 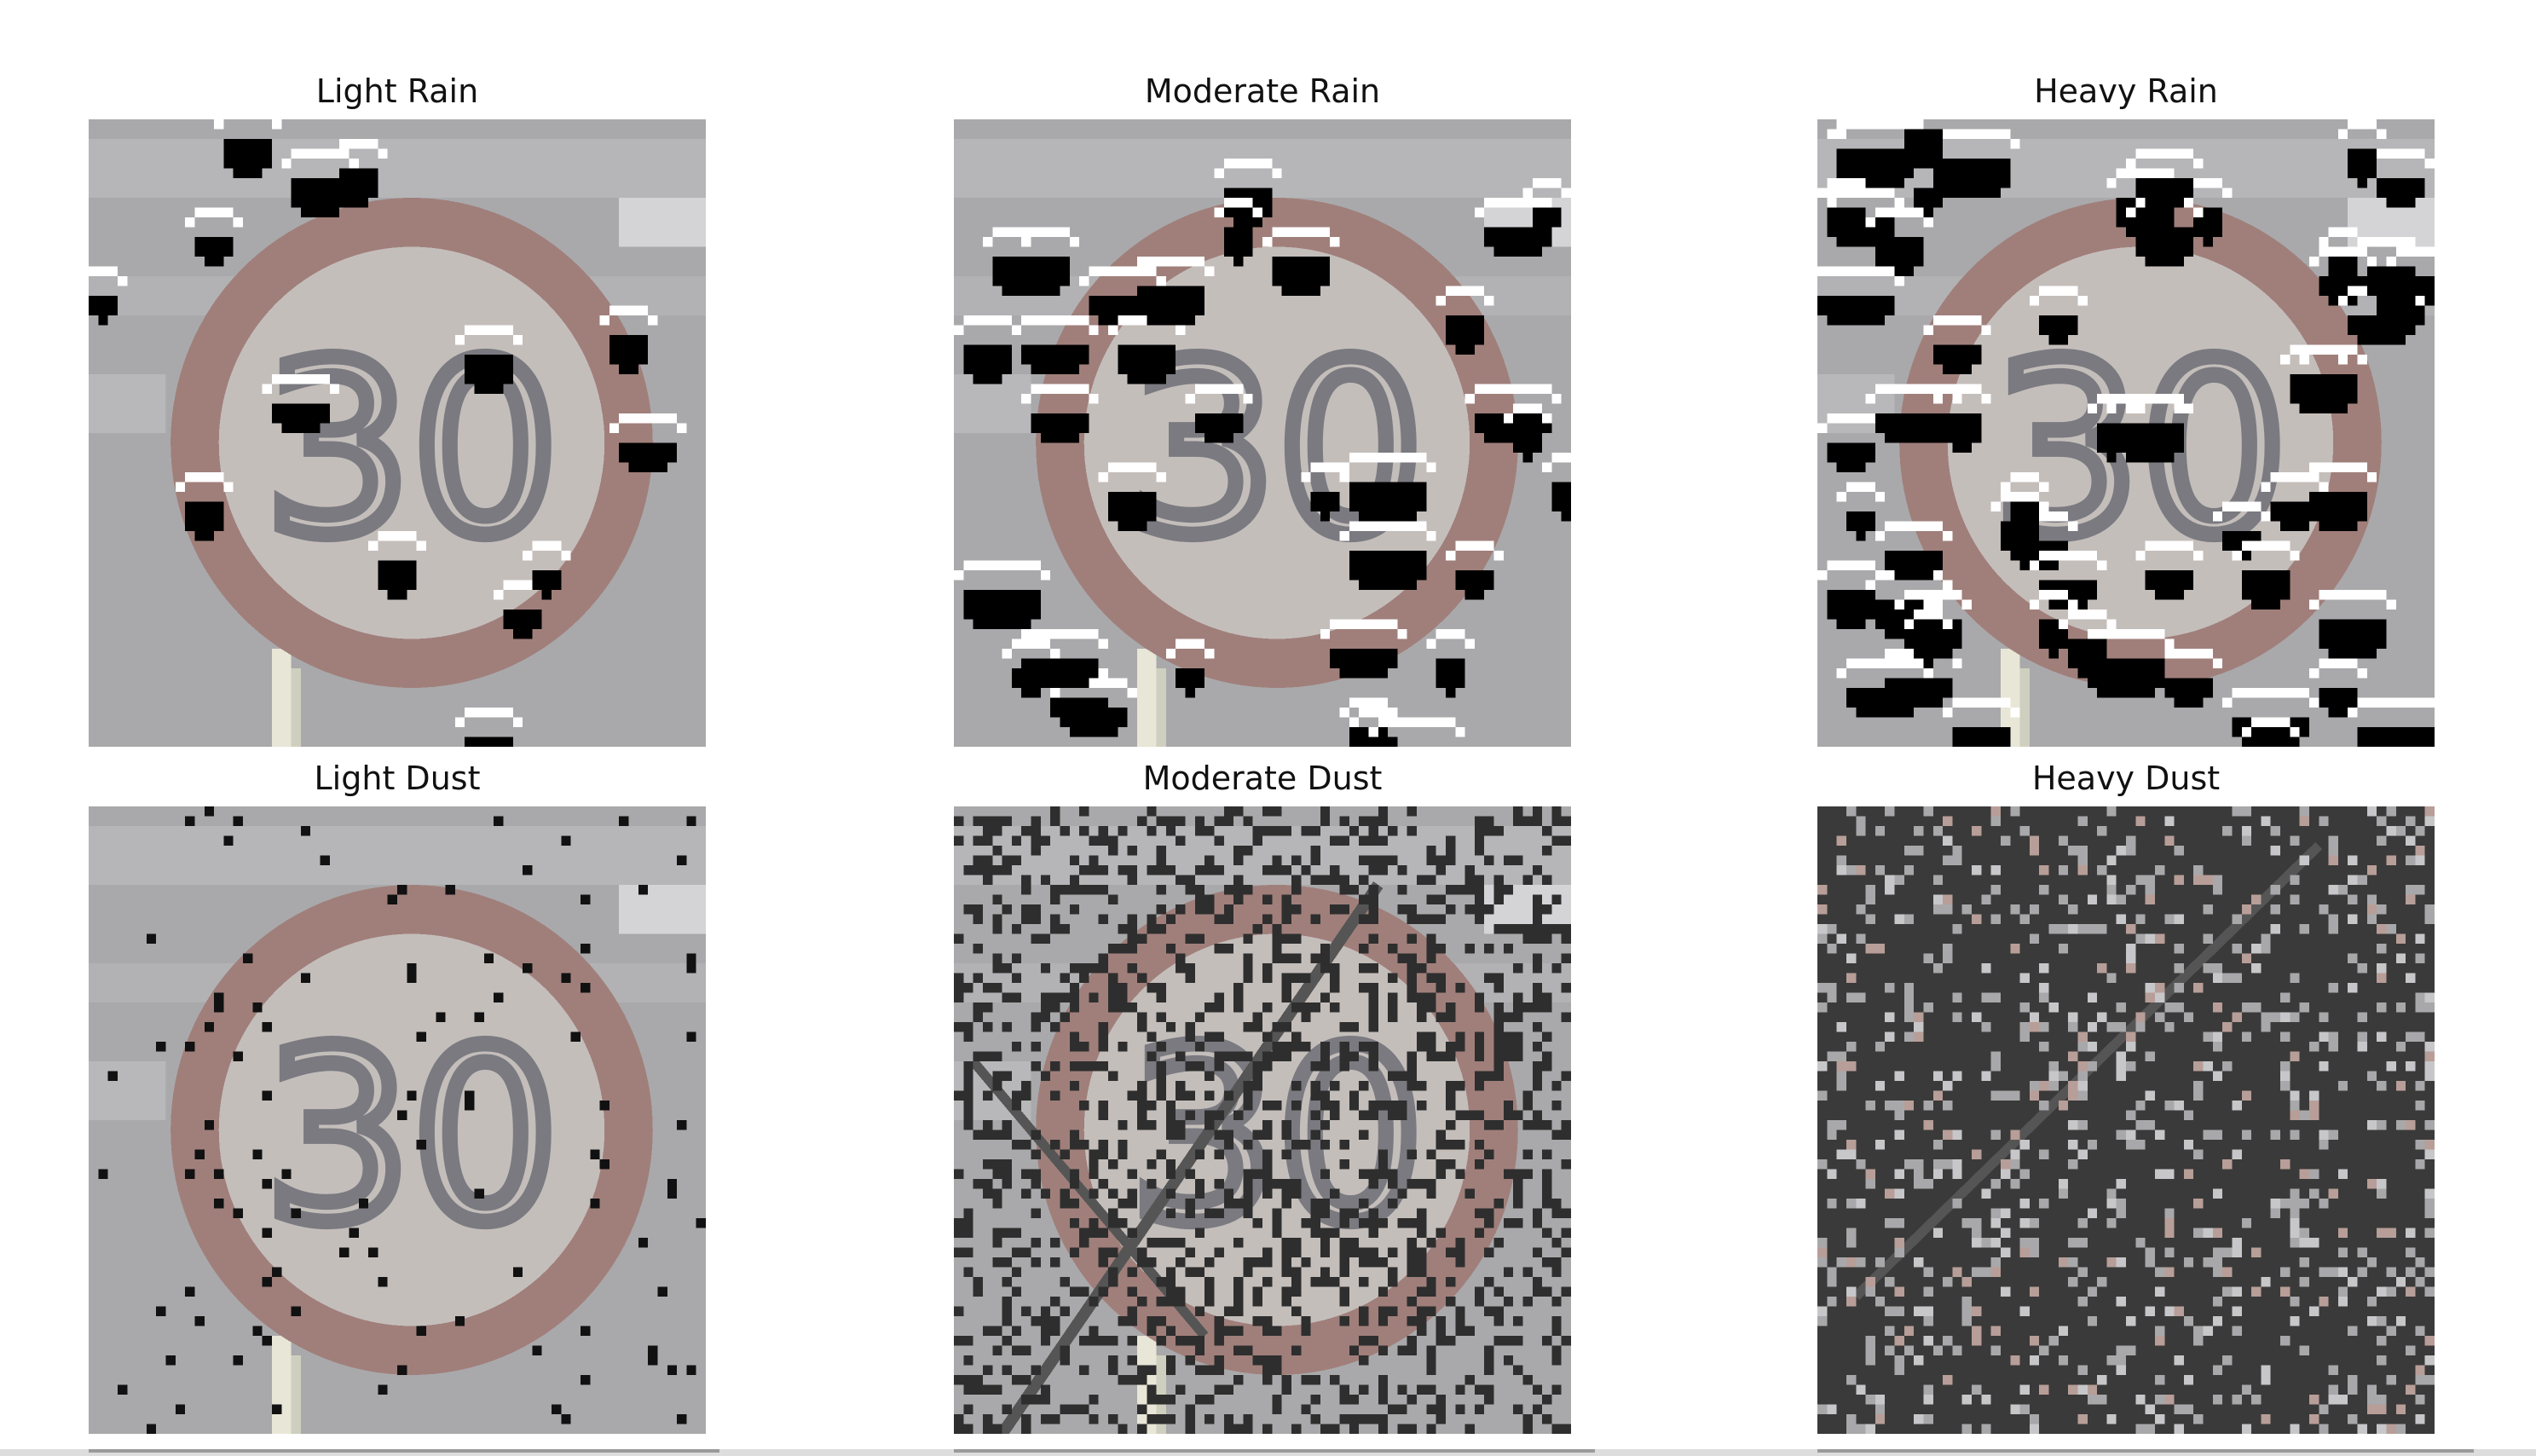 I want to click on moderate-rain-image: 30, so click(x=1262, y=433).